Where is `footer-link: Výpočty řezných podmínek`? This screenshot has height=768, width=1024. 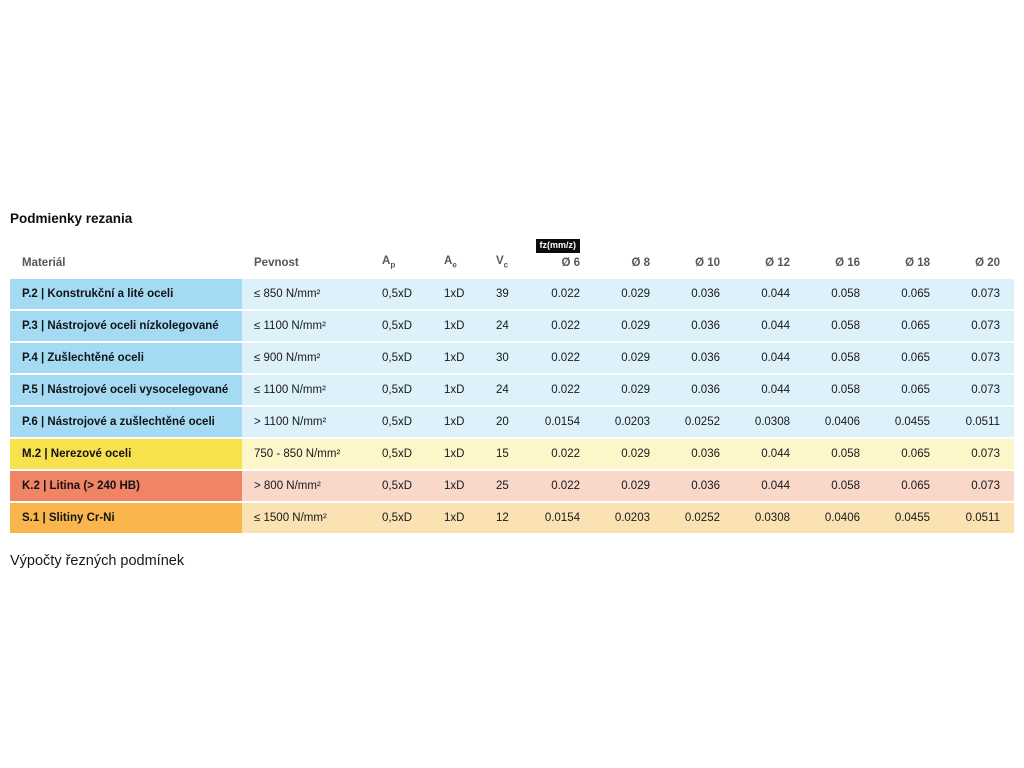
footer-link: Výpočty řezných podmínek is located at coordinates (97, 561).